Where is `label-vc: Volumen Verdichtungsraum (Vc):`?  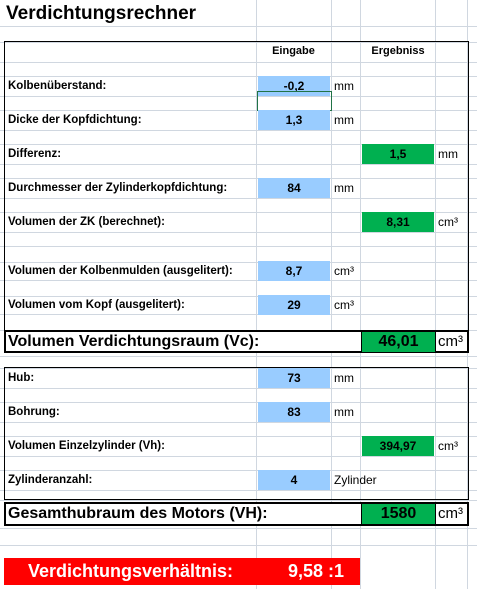 label-vc: Volumen Verdichtungsraum (Vc): is located at coordinates (134, 341).